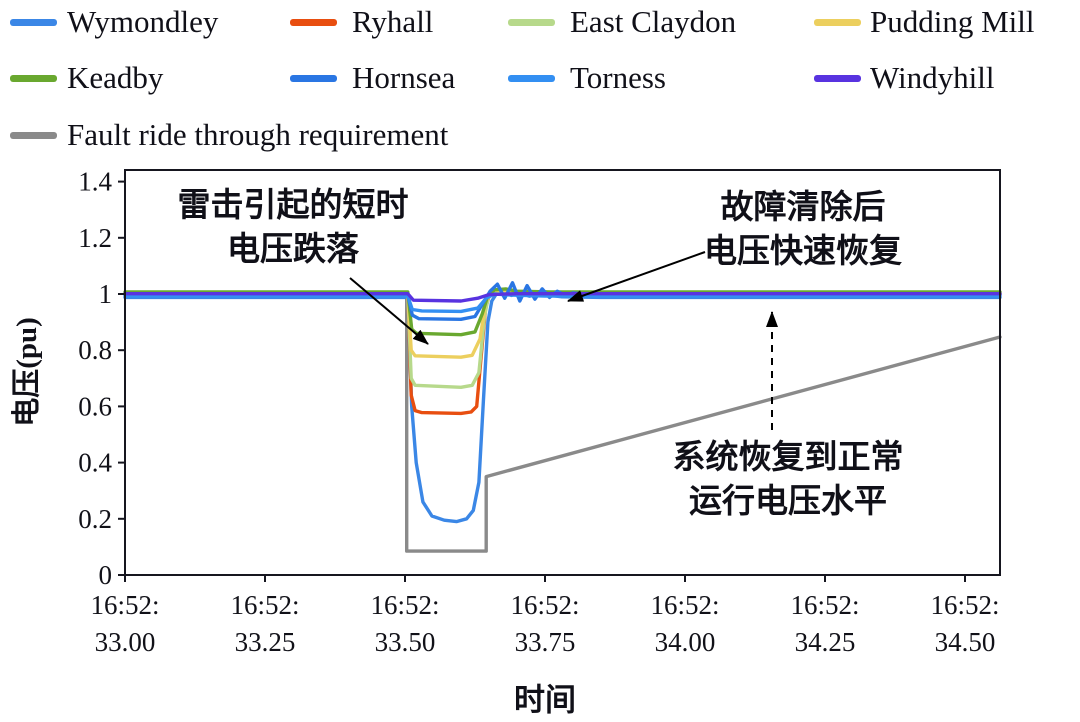 This screenshot has width=1080, height=722. I want to click on x-tick-label: 33.25, so click(265, 642).